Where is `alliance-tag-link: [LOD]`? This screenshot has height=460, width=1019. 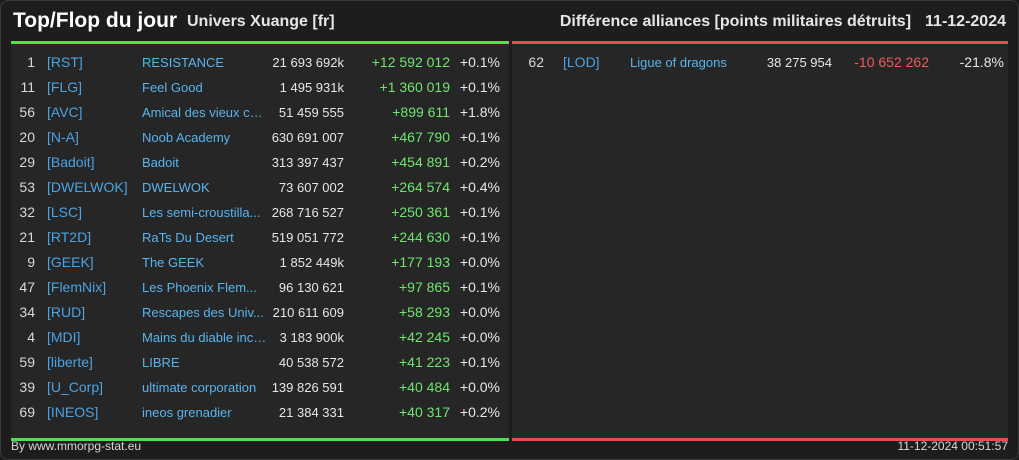
alliance-tag-link: [LOD] is located at coordinates (581, 62).